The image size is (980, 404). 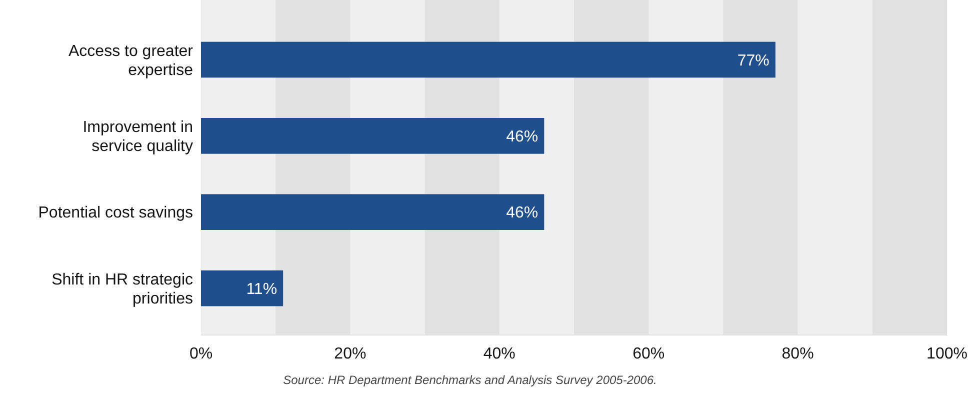 What do you see at coordinates (350, 353) in the screenshot?
I see `x-tick-label: 20%` at bounding box center [350, 353].